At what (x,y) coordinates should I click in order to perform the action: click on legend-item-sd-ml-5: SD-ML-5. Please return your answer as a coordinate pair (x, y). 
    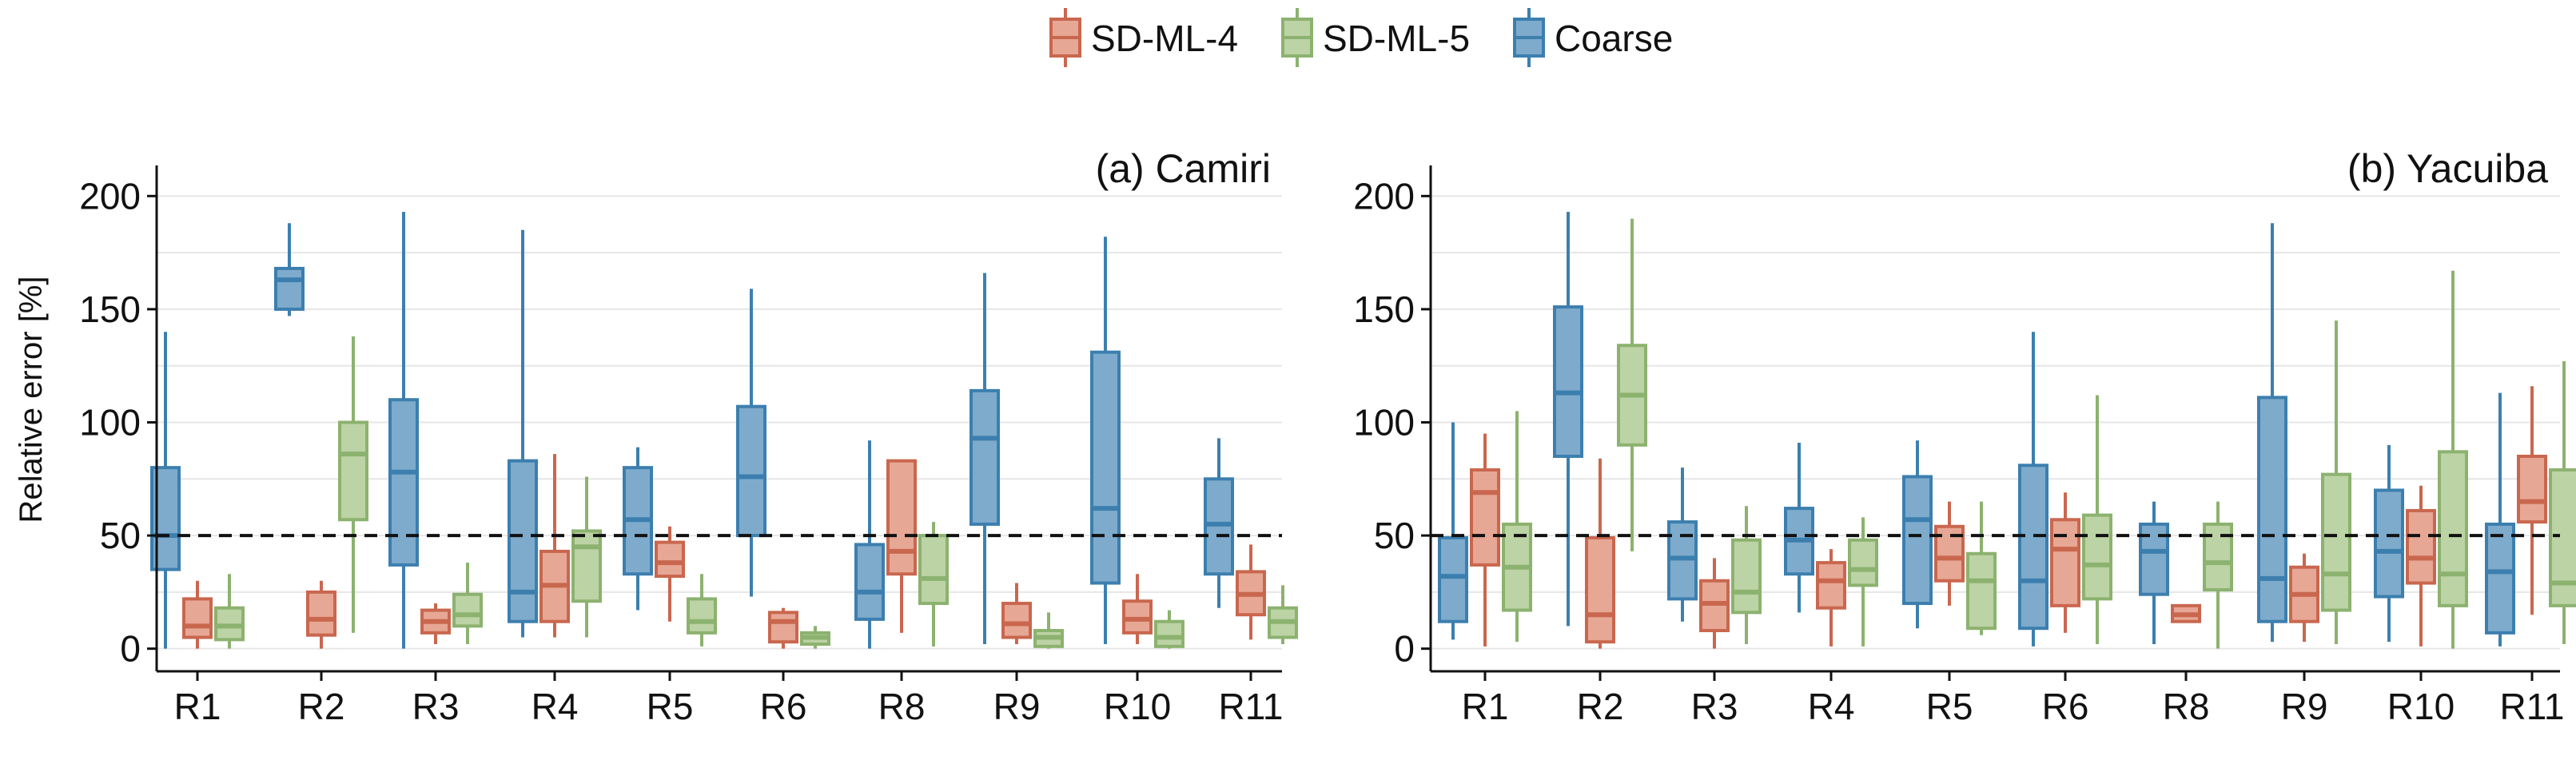
    Looking at the image, I should click on (1375, 37).